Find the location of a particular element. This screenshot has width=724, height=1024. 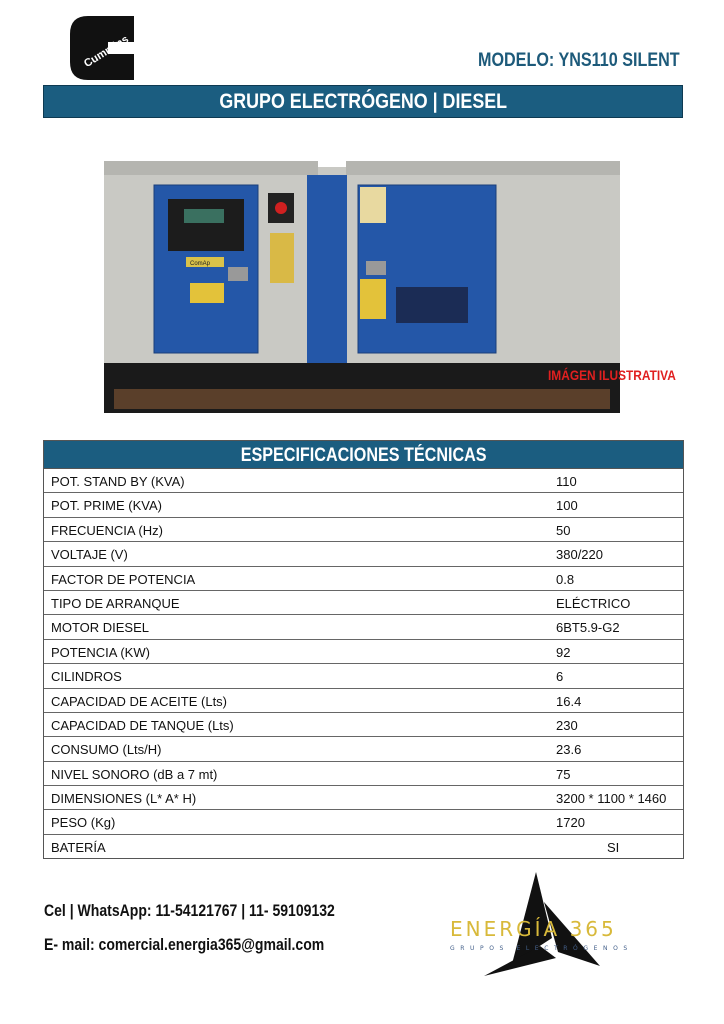

cummins-logo: Cummins is located at coordinates (102, 48).